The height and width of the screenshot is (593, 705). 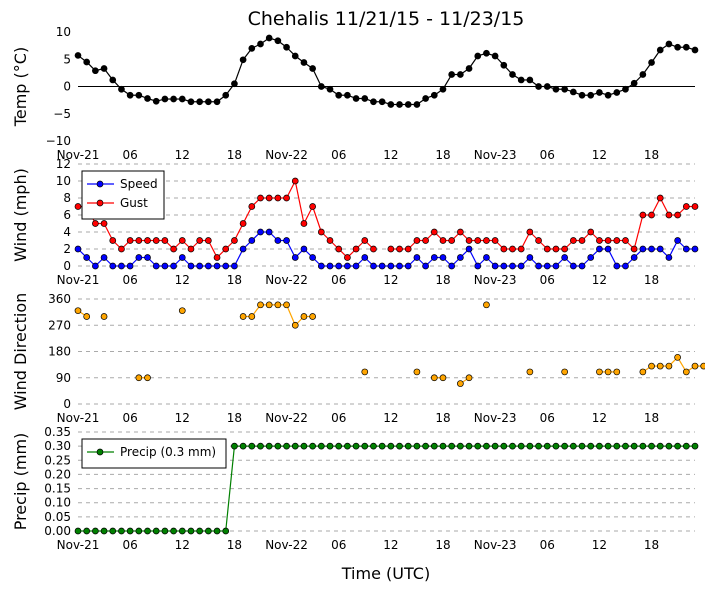 I want to click on y-tick-label: 0.25, so click(x=57, y=460).